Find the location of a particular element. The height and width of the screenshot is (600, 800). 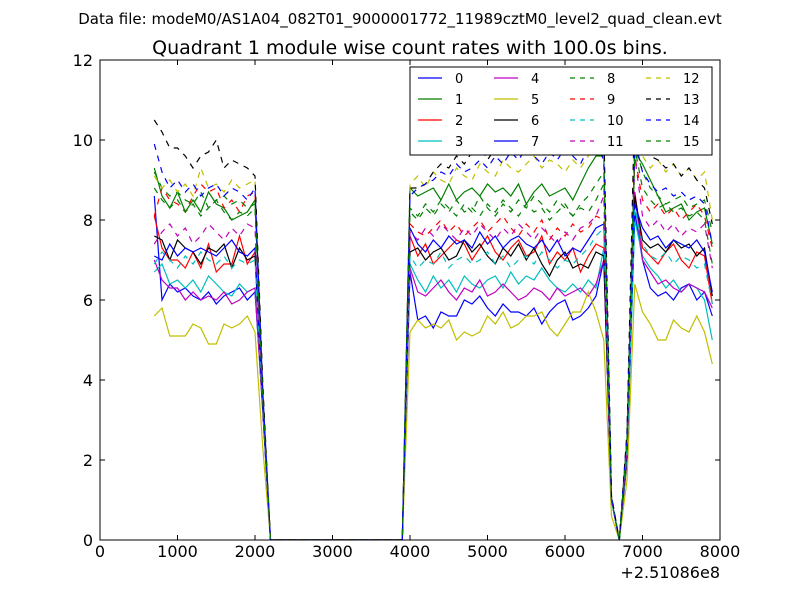

legend-label-3: 3 is located at coordinates (459, 142).